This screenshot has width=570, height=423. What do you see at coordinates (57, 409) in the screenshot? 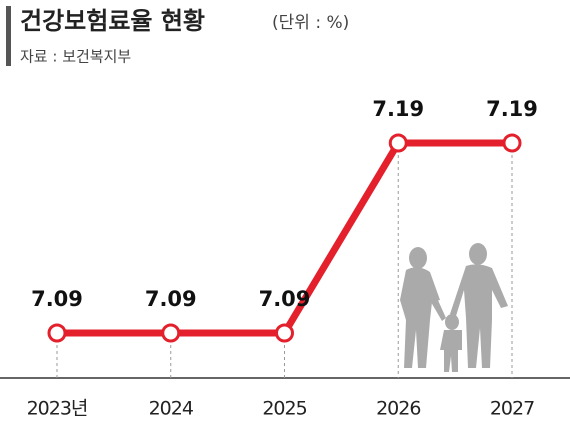
I see `x-tick-label: 2023년` at bounding box center [57, 409].